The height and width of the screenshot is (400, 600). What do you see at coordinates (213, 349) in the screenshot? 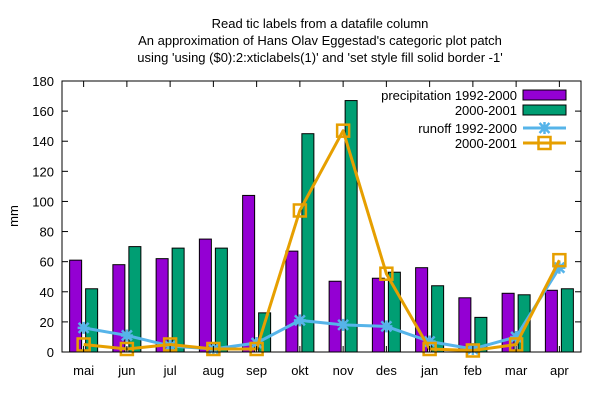
I see `point-runoff-2000-2001-aug` at bounding box center [213, 349].